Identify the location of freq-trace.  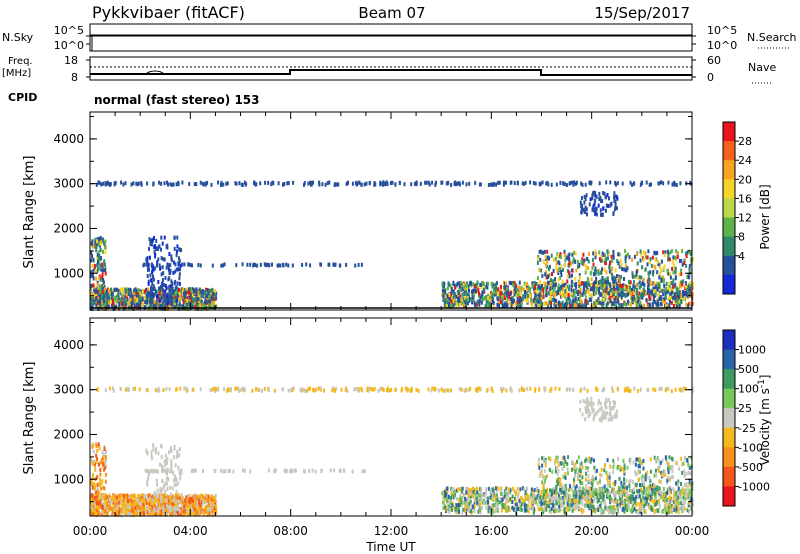
(391, 72).